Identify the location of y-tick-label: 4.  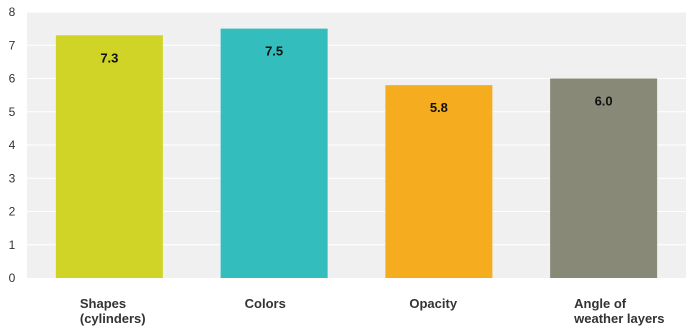
(12, 145).